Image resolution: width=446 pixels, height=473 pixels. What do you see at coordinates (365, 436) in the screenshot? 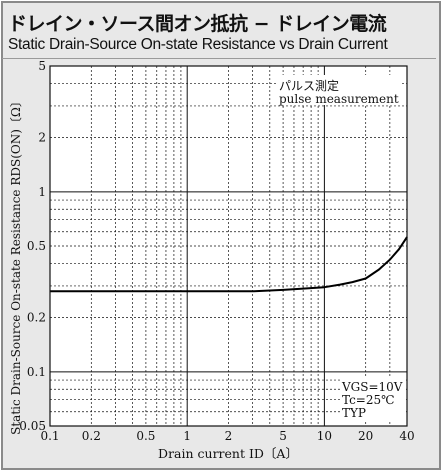
I see `x-tick-label: 20` at bounding box center [365, 436].